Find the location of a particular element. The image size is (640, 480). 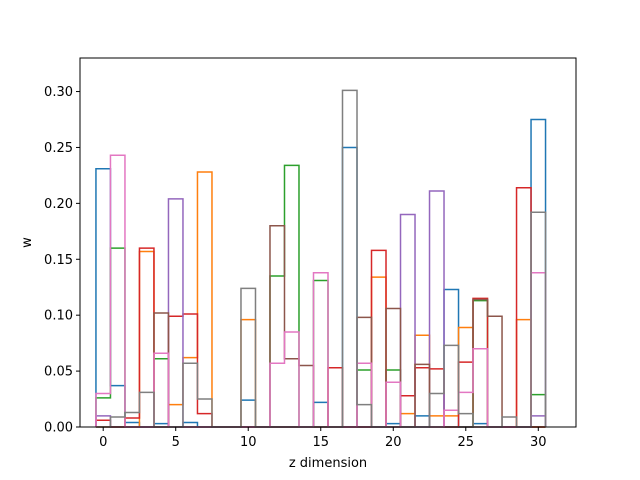

x-tick-label: 30 is located at coordinates (538, 442).